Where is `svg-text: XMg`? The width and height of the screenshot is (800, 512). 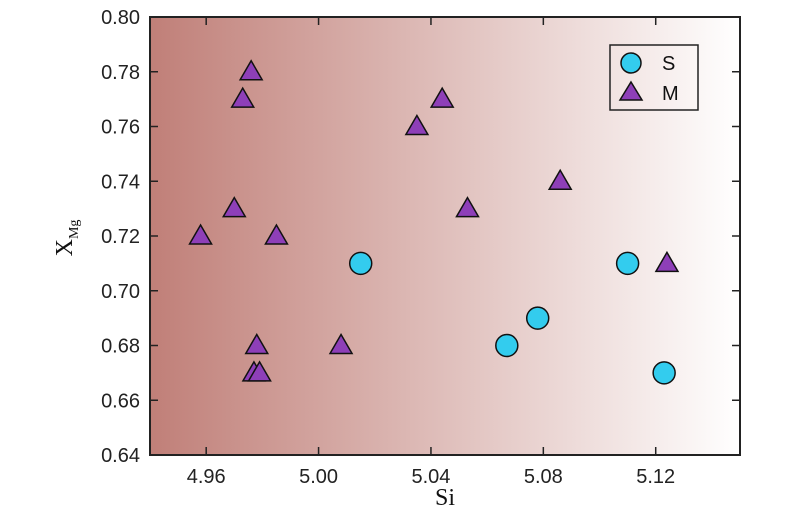 svg-text: XMg is located at coordinates (67, 238).